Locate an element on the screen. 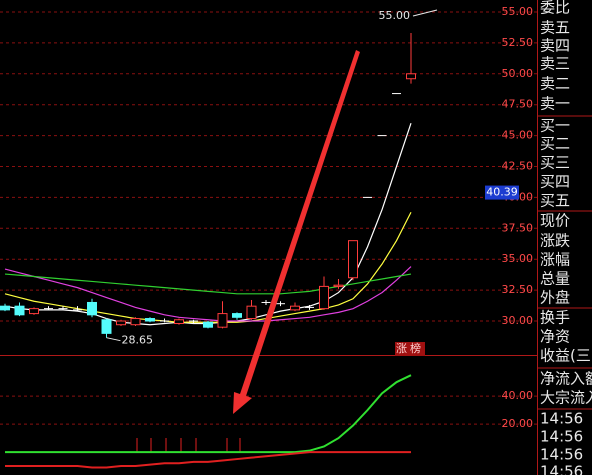 The height and width of the screenshot is (475, 592). quote-label: 卖二 is located at coordinates (555, 84).